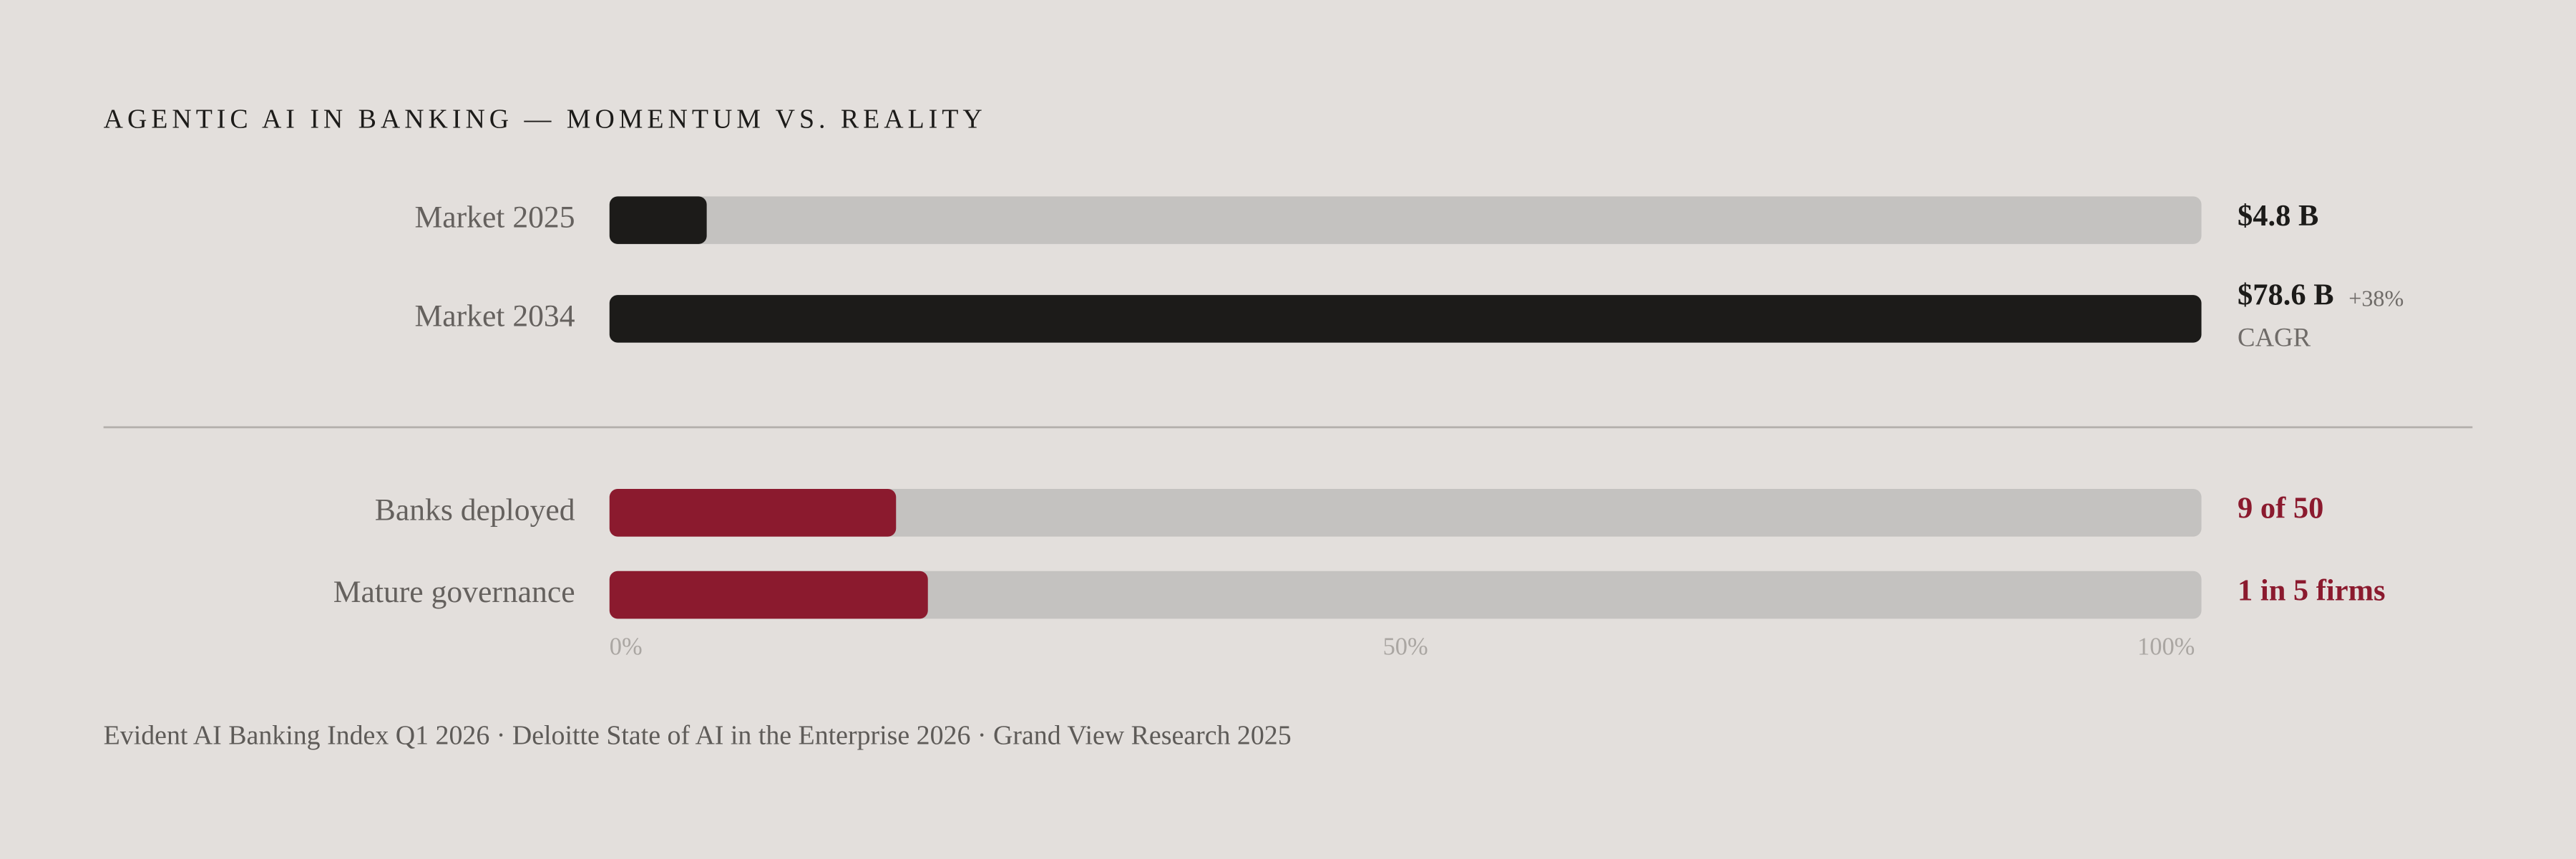 The width and height of the screenshot is (2576, 859). Describe the element at coordinates (2376, 298) in the screenshot. I see `growth-annotation: +38%` at that location.